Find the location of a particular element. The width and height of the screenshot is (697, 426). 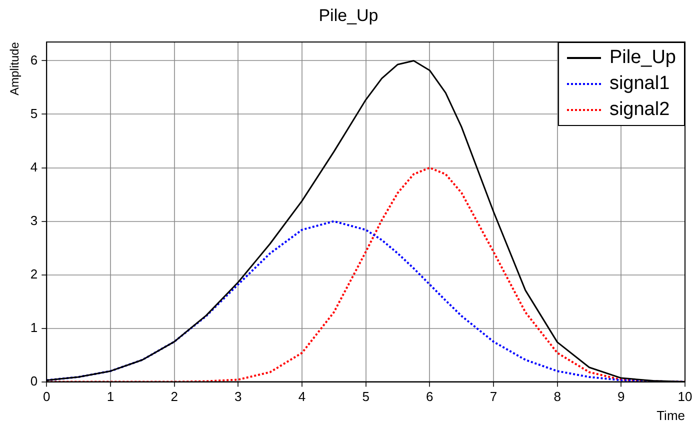

x-axis-title: Time is located at coordinates (670, 415).